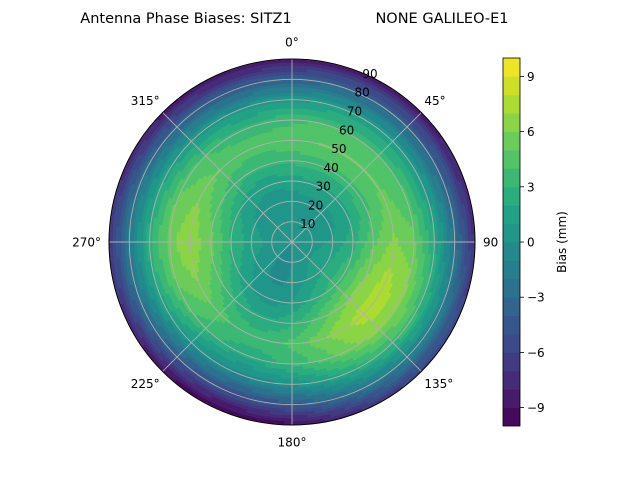  I want to click on chart-title-left: Antenna Phase Biases: SITZ1, so click(185, 19).